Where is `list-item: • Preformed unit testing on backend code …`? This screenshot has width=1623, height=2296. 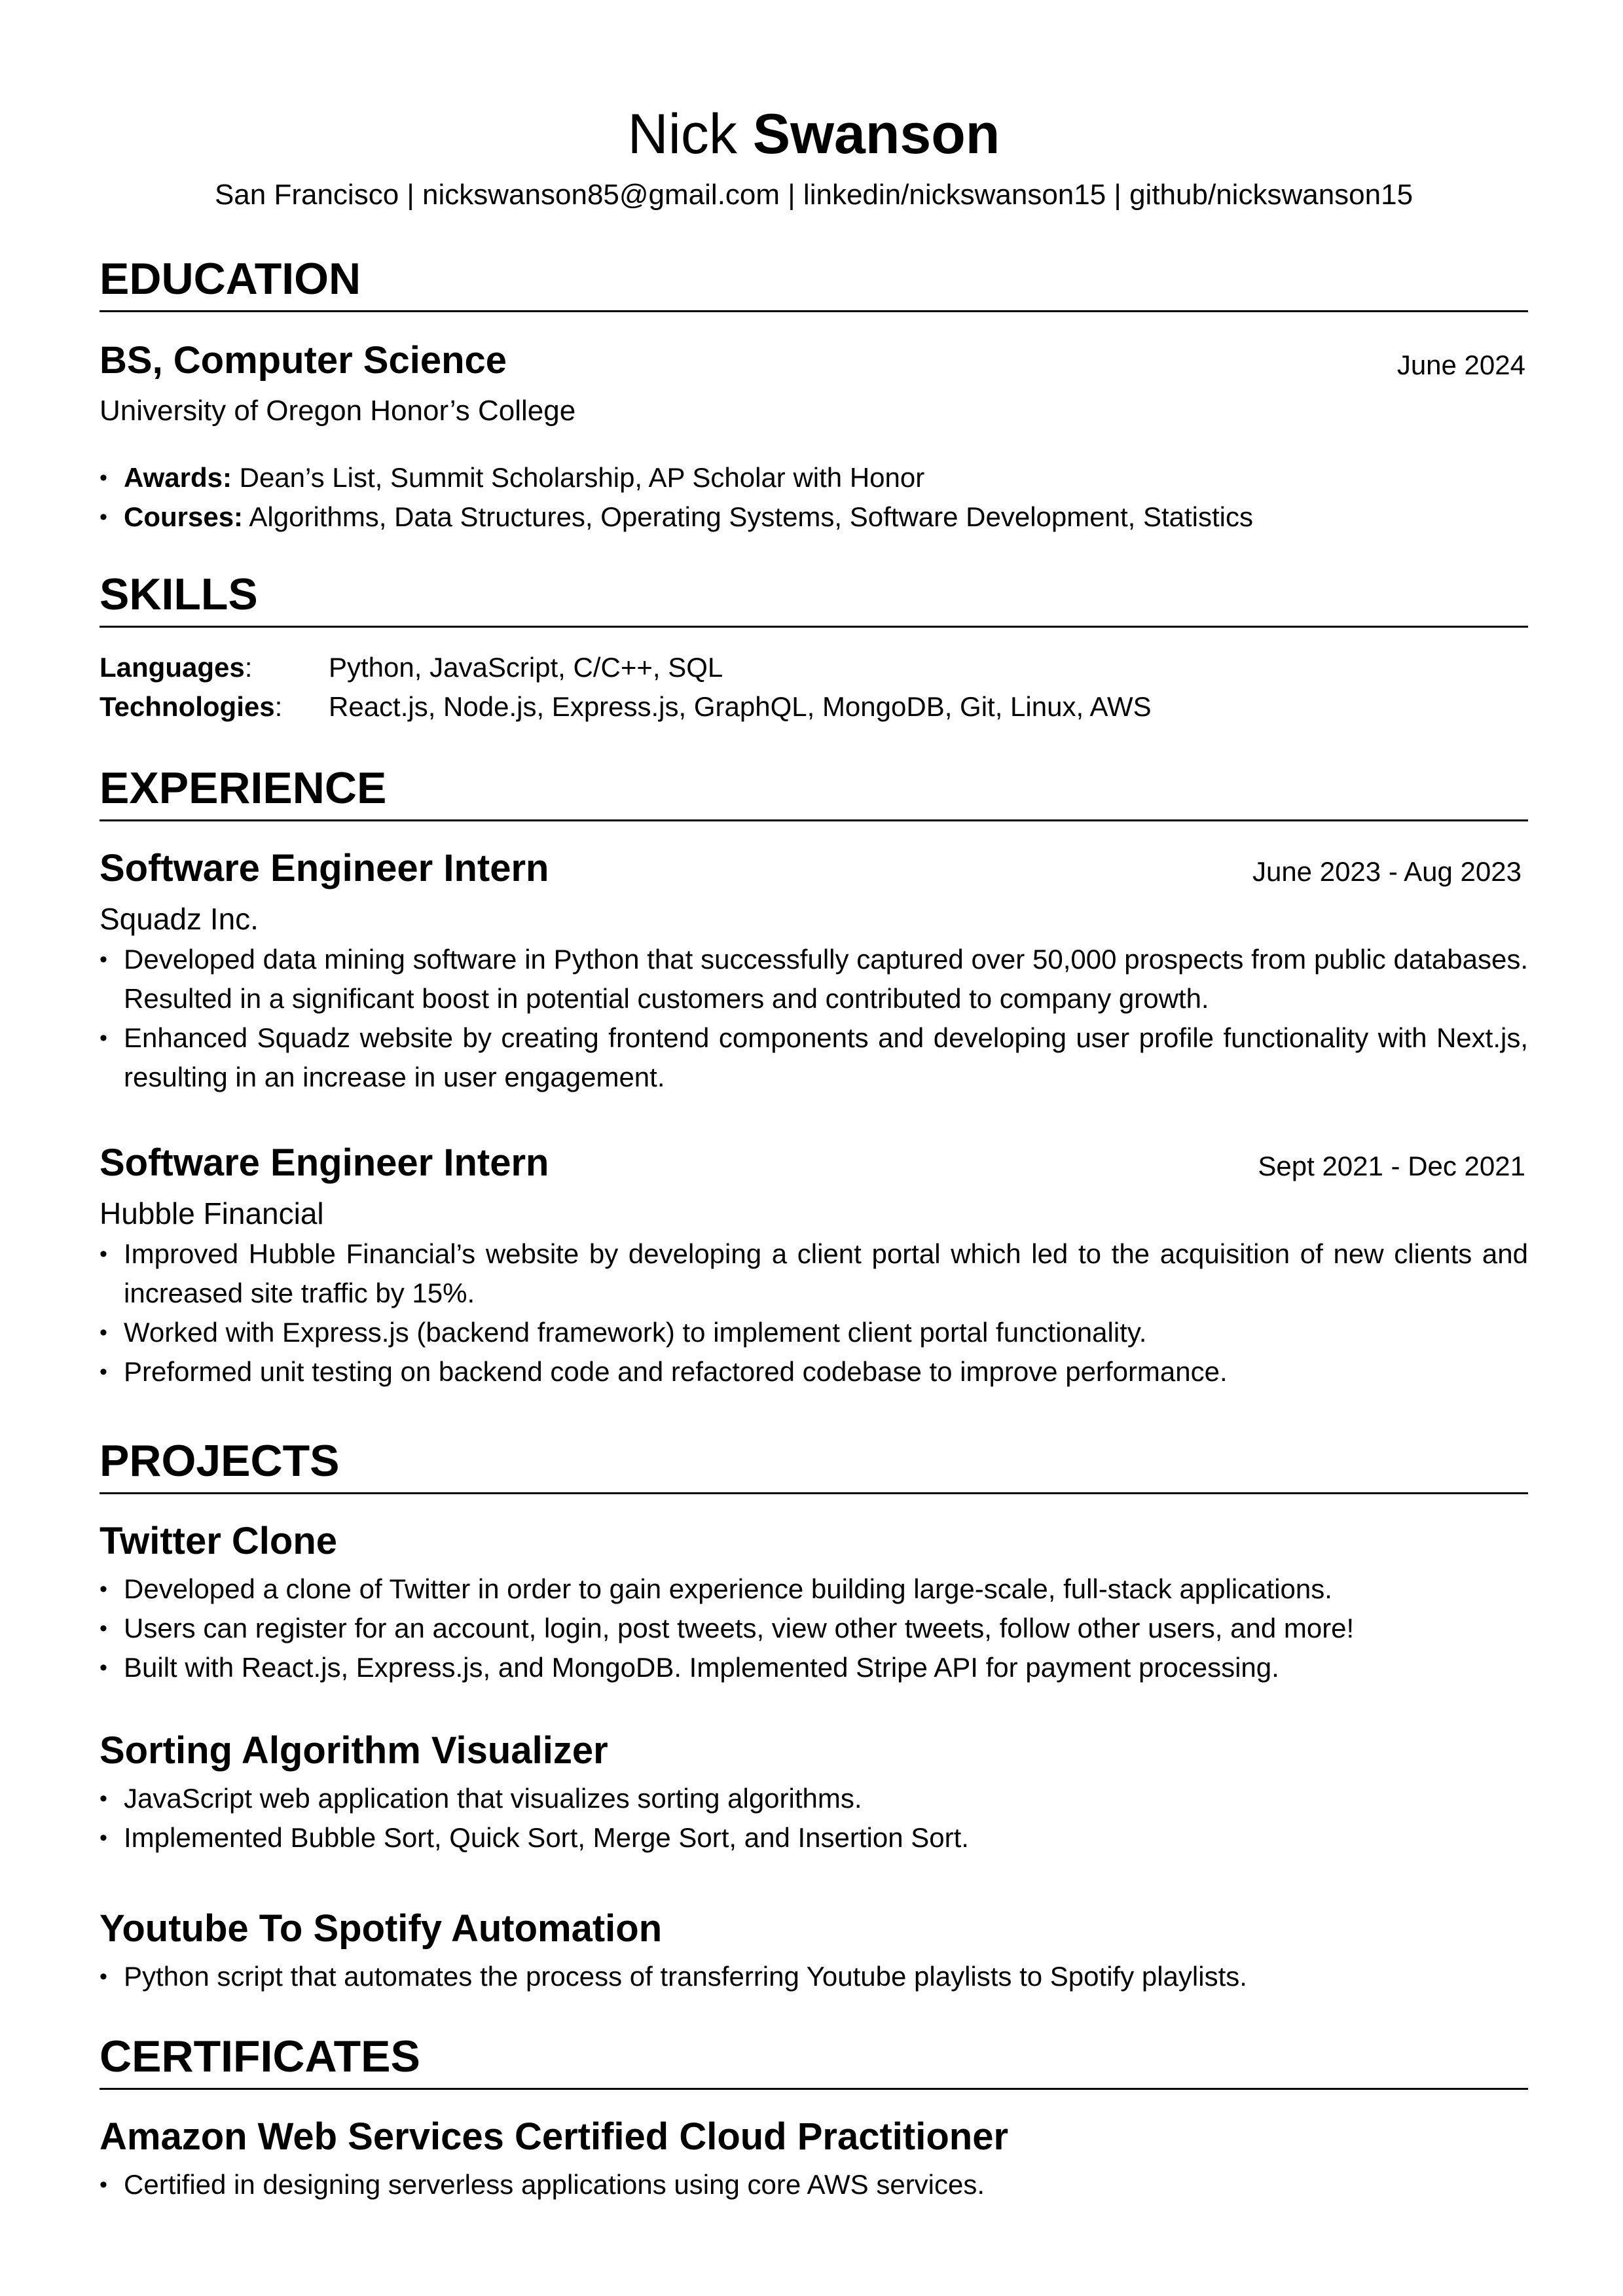 list-item: • Preformed unit testing on backend code … is located at coordinates (814, 1372).